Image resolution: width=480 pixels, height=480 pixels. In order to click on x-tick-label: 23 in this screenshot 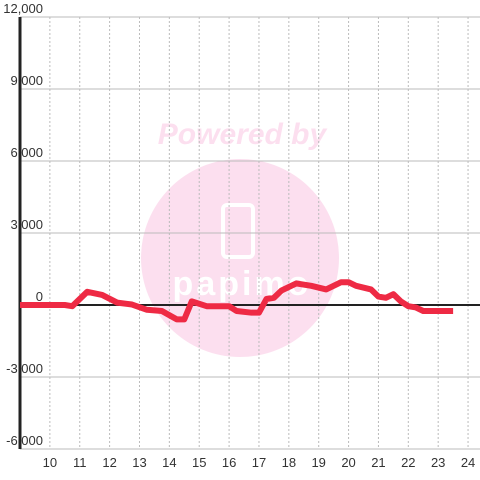, I will do `click(438, 462)`.